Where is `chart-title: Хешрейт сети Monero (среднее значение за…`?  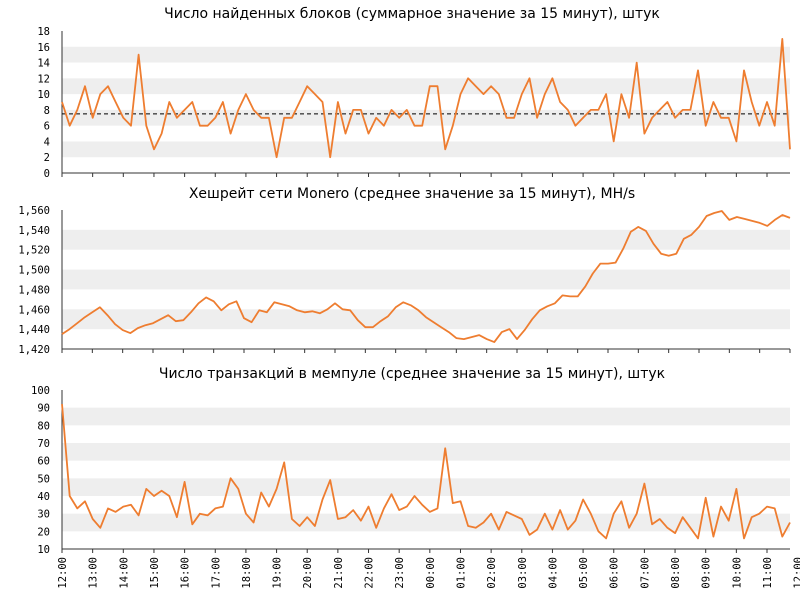
chart-title: Хешрейт сети Monero (среднее значение за… is located at coordinates (412, 194).